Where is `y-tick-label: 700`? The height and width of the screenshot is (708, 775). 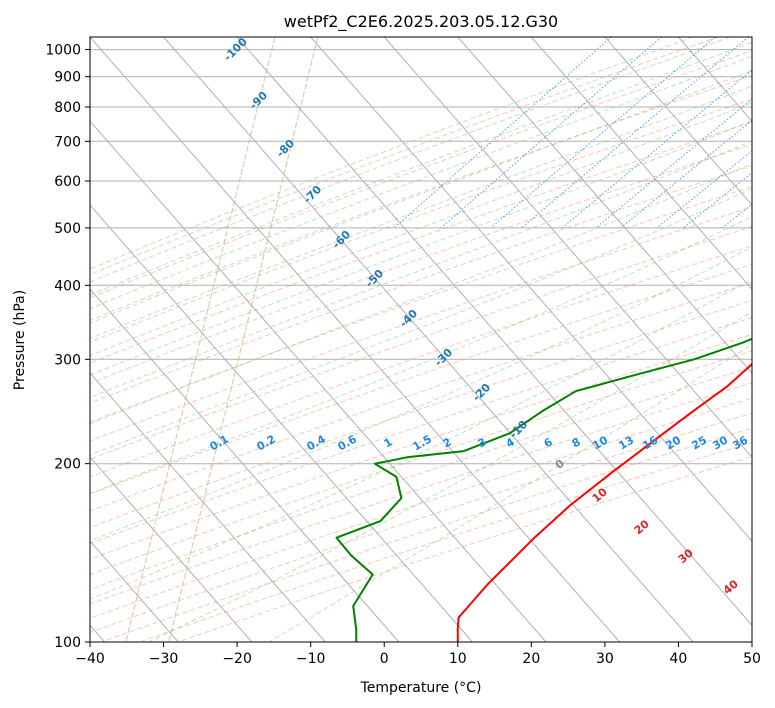
y-tick-label: 700 is located at coordinates (67, 142).